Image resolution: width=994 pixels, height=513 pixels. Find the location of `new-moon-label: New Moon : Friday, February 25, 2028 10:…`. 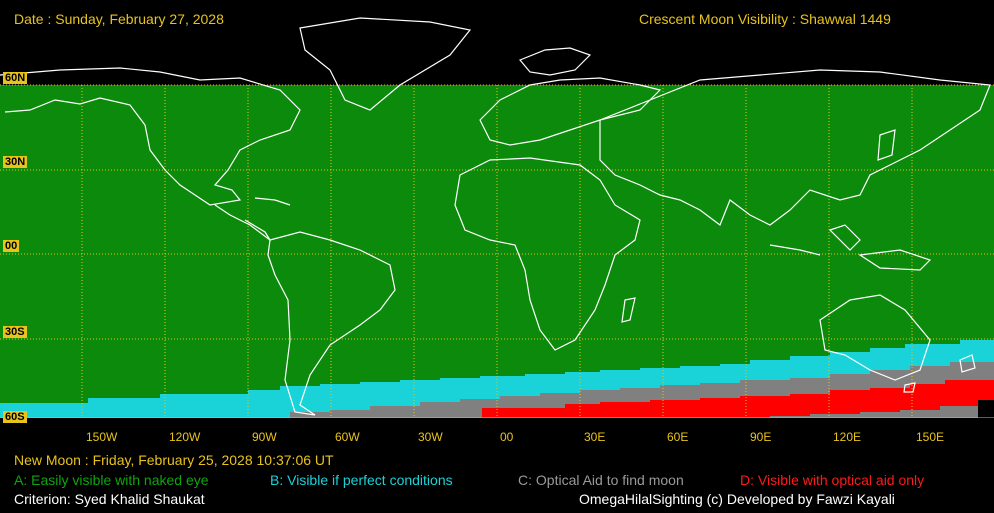

new-moon-label: New Moon : Friday, February 25, 2028 10:… is located at coordinates (174, 460).